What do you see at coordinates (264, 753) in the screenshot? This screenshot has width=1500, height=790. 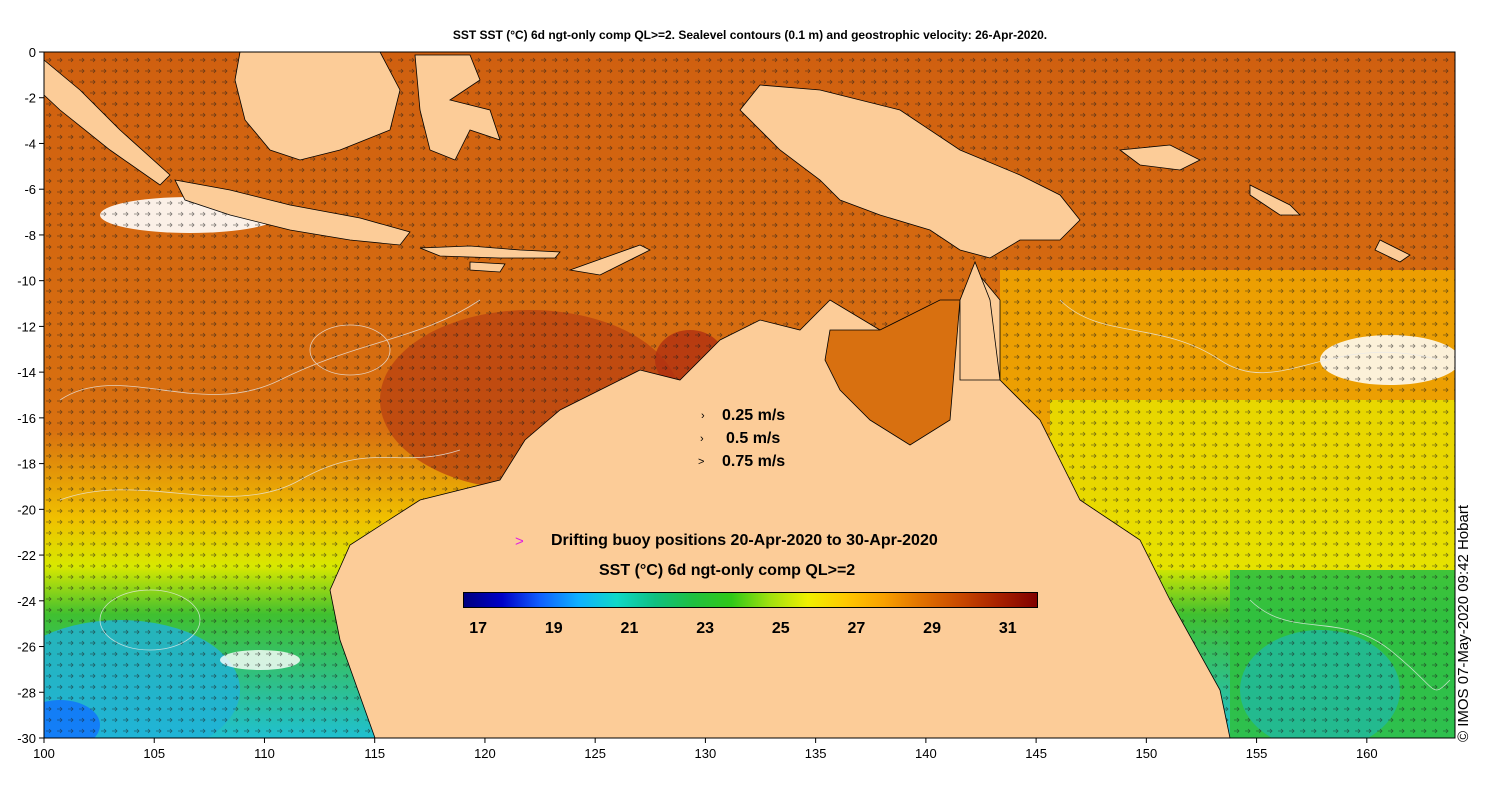 I see `x-tick-label: 110` at bounding box center [264, 753].